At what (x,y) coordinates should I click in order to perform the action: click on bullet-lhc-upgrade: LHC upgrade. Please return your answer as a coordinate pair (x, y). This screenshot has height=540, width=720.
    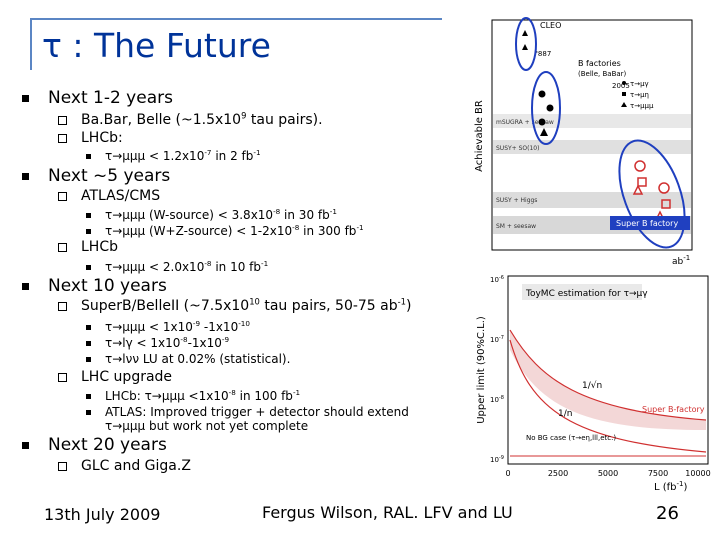
    Looking at the image, I should click on (115, 377).